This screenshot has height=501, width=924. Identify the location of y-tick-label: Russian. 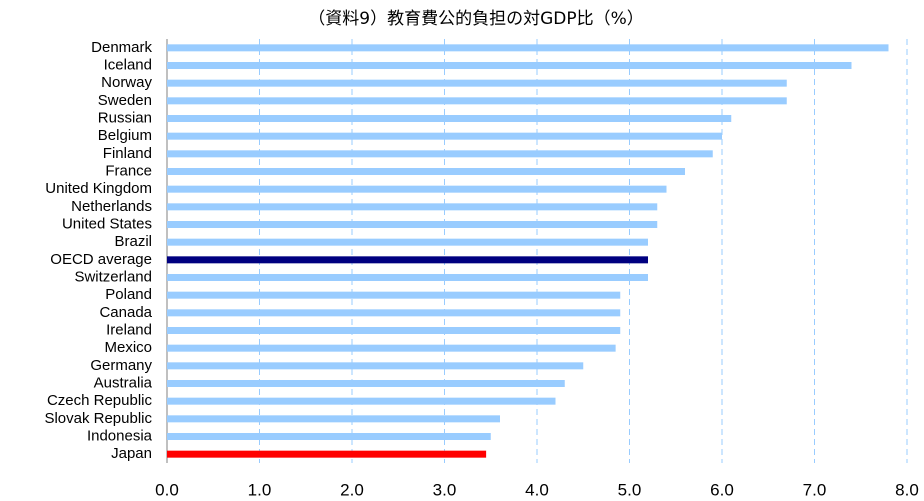
(125, 117).